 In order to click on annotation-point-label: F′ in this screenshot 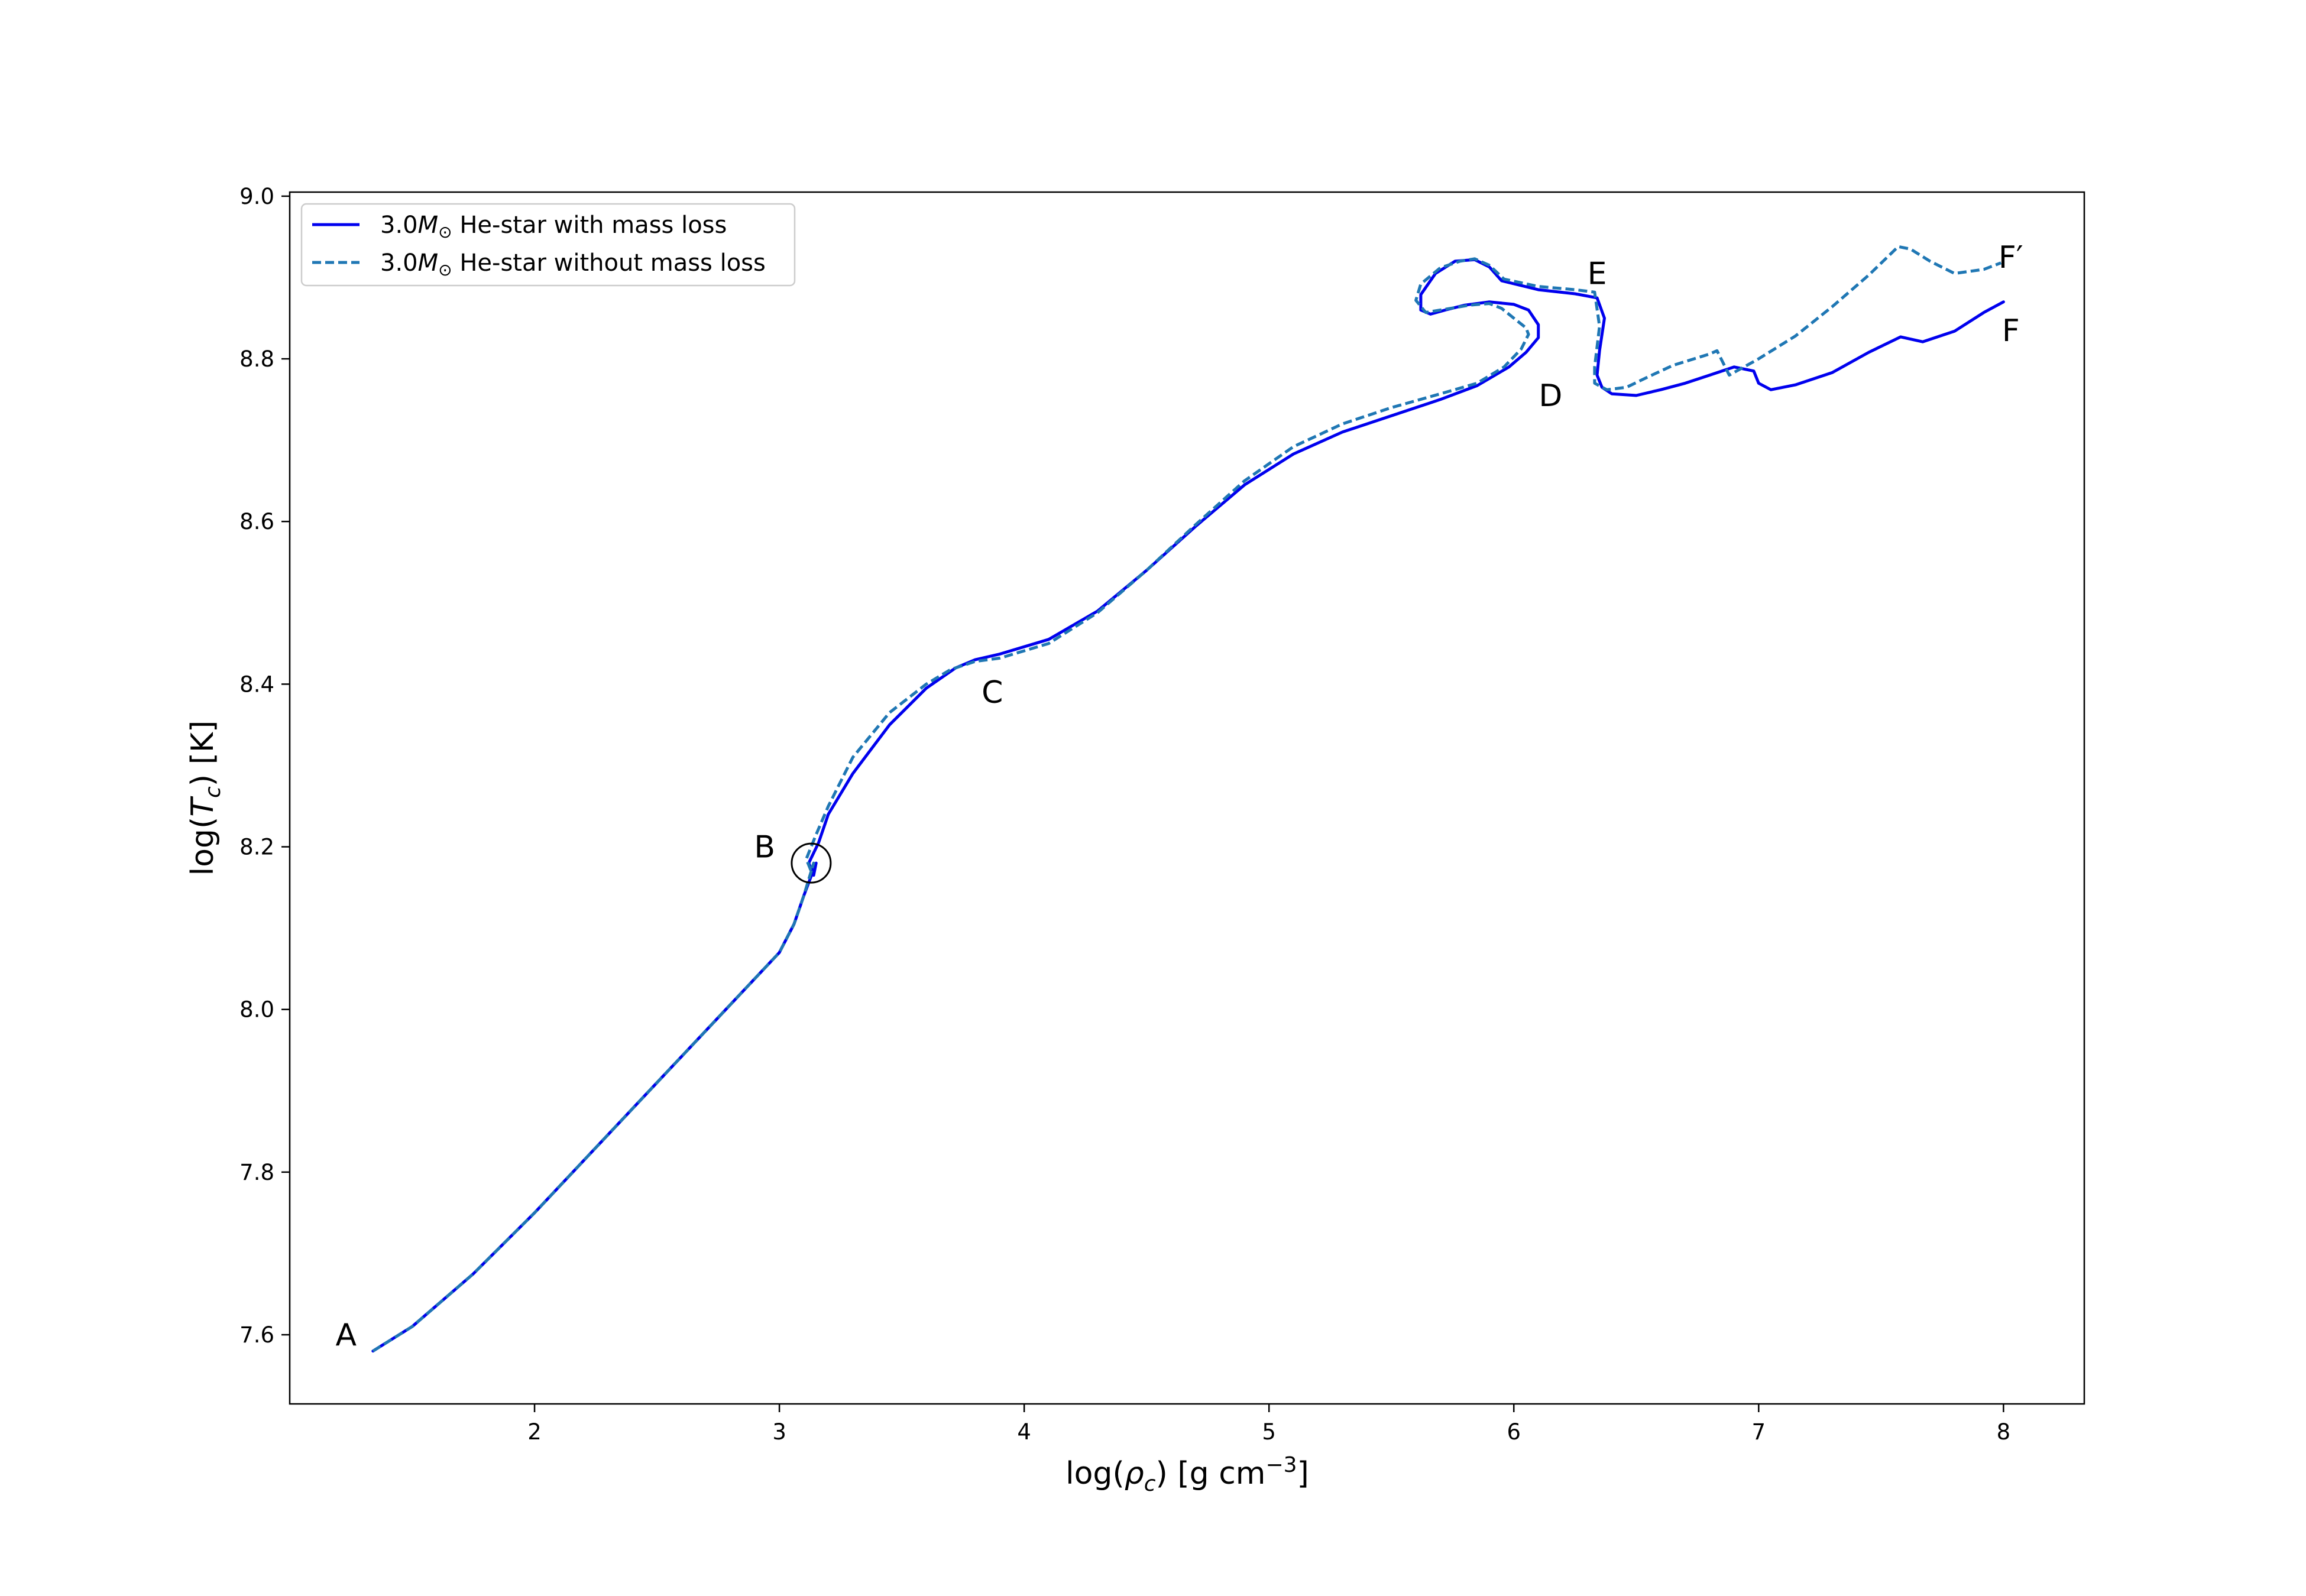, I will do `click(2011, 257)`.